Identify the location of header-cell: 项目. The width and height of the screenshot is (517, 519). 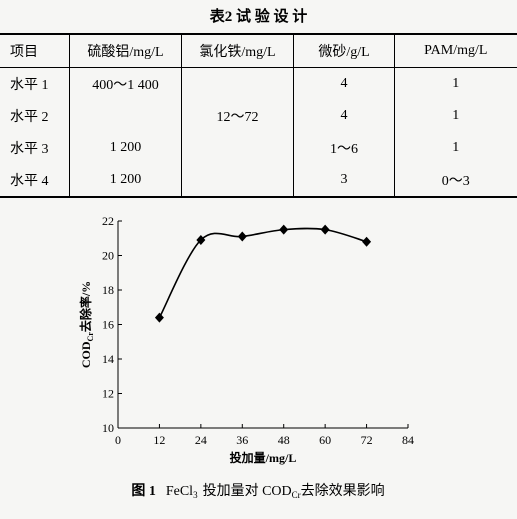
(35, 51).